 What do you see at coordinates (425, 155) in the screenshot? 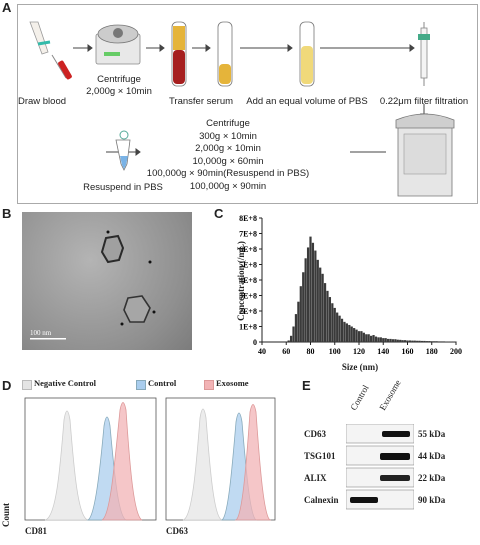
I see `ultracentrifuge-icon` at bounding box center [425, 155].